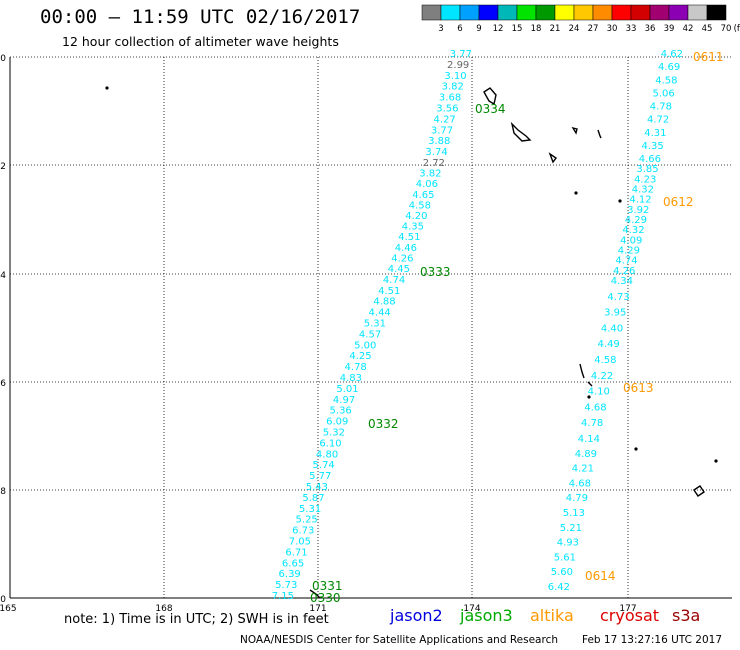 Image resolution: width=740 pixels, height=650 pixels. What do you see at coordinates (631, 240) in the screenshot?
I see `wave-height-value: 4.09` at bounding box center [631, 240].